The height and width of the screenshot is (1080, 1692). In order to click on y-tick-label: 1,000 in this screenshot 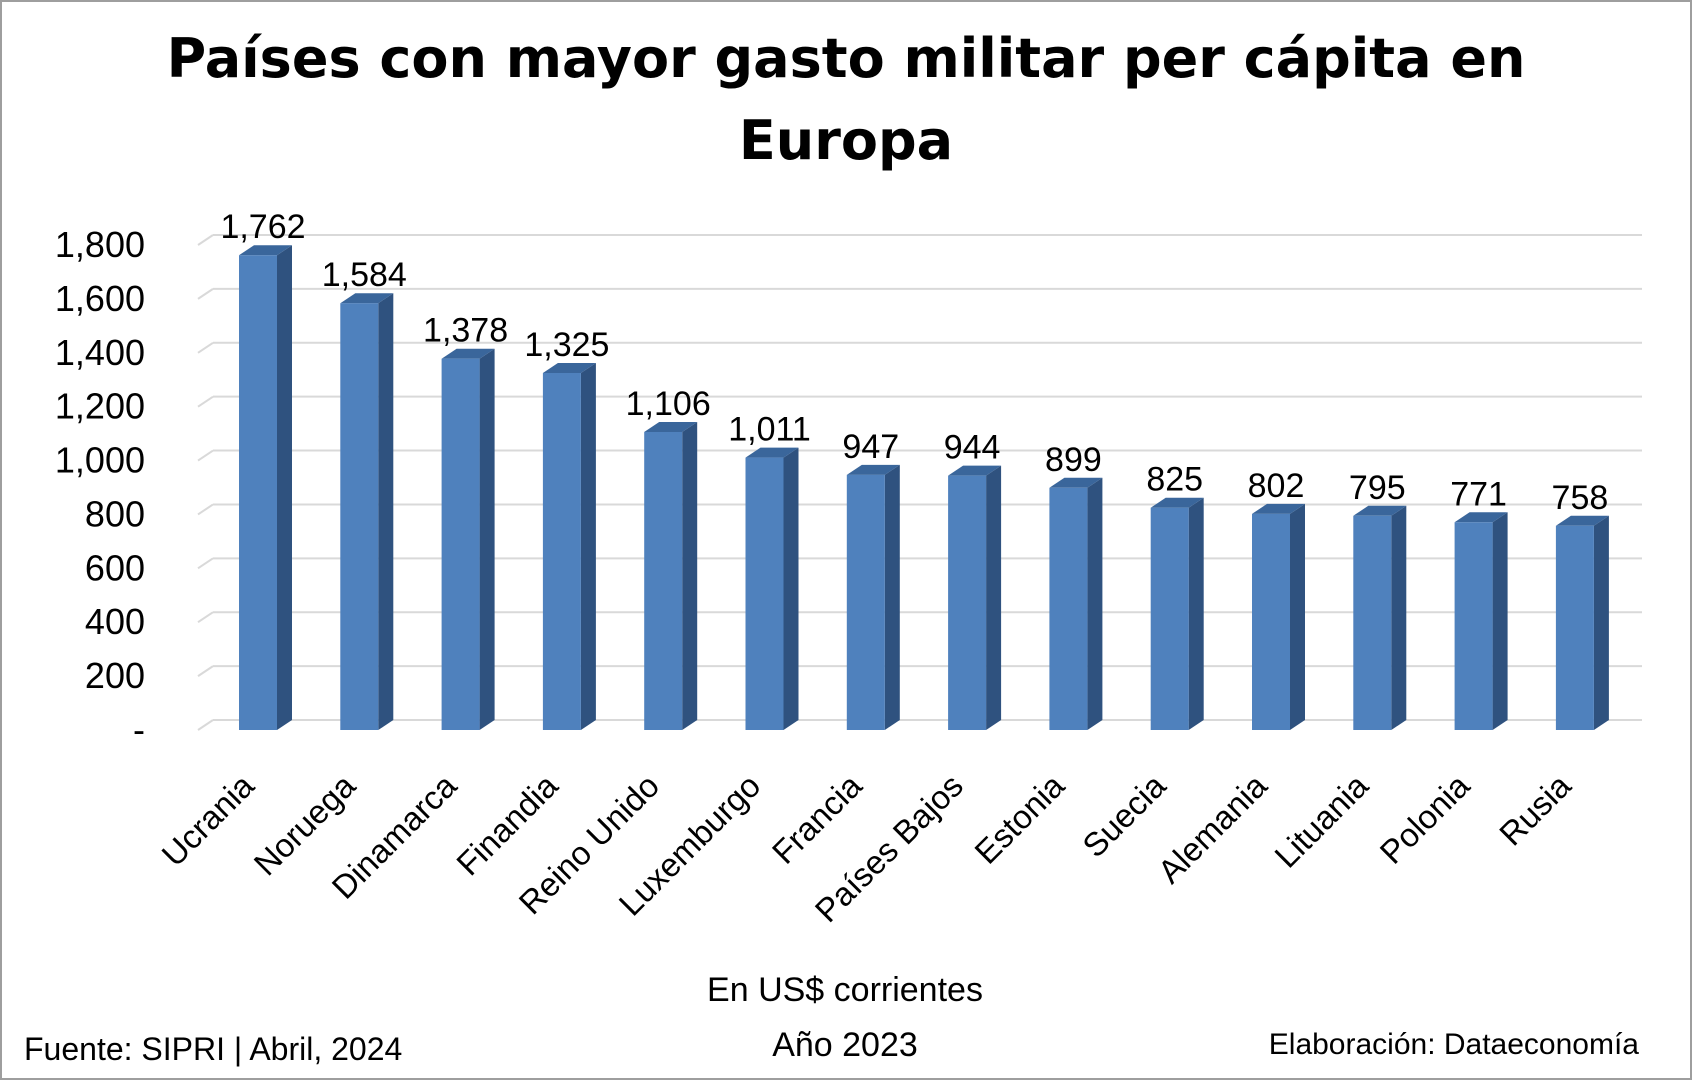, I will do `click(100, 460)`.